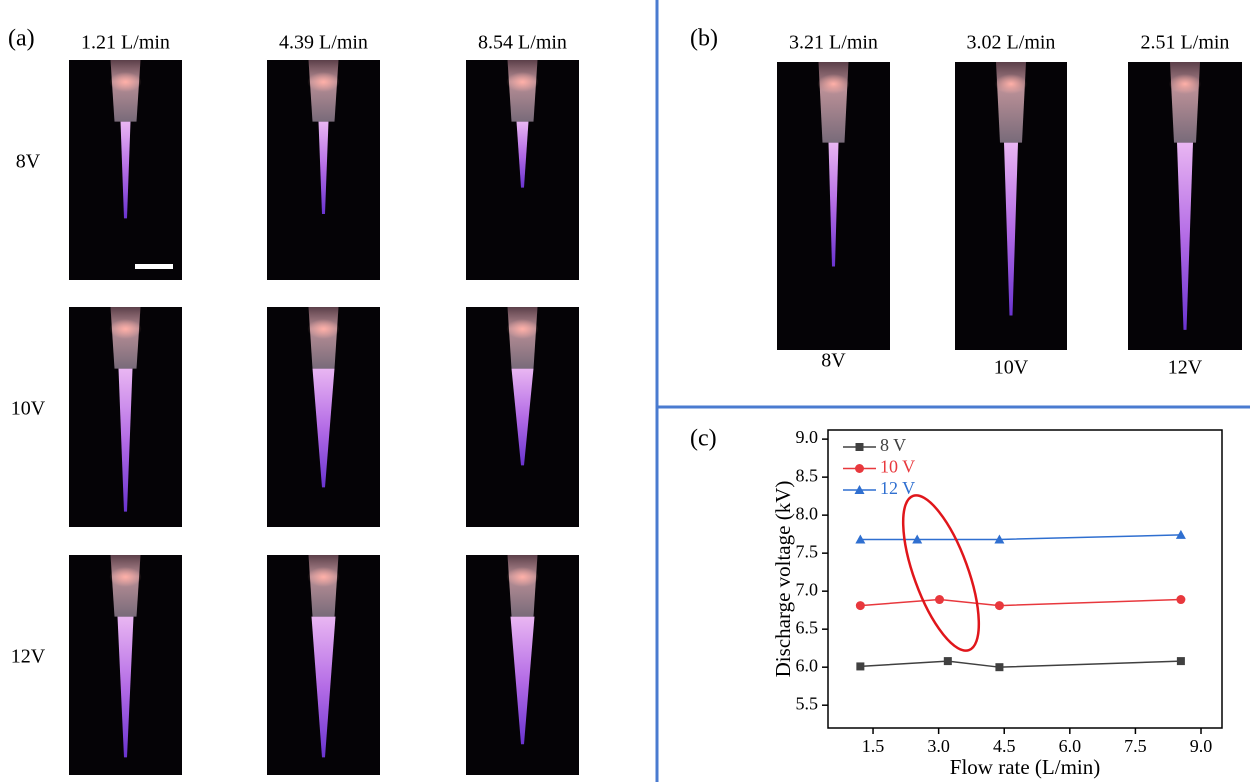 The image size is (1250, 782). I want to click on plot-frame, so click(1025, 579).